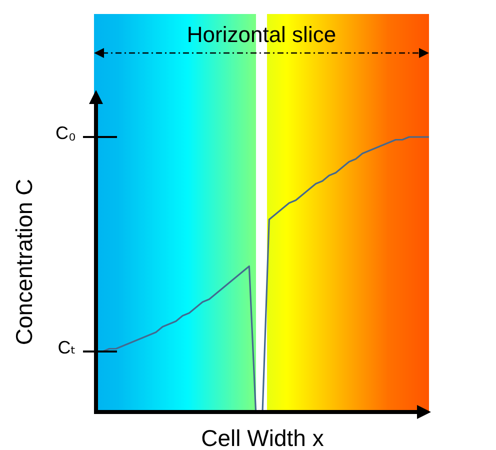 The width and height of the screenshot is (496, 450). I want to click on text: C₀, so click(66, 132).